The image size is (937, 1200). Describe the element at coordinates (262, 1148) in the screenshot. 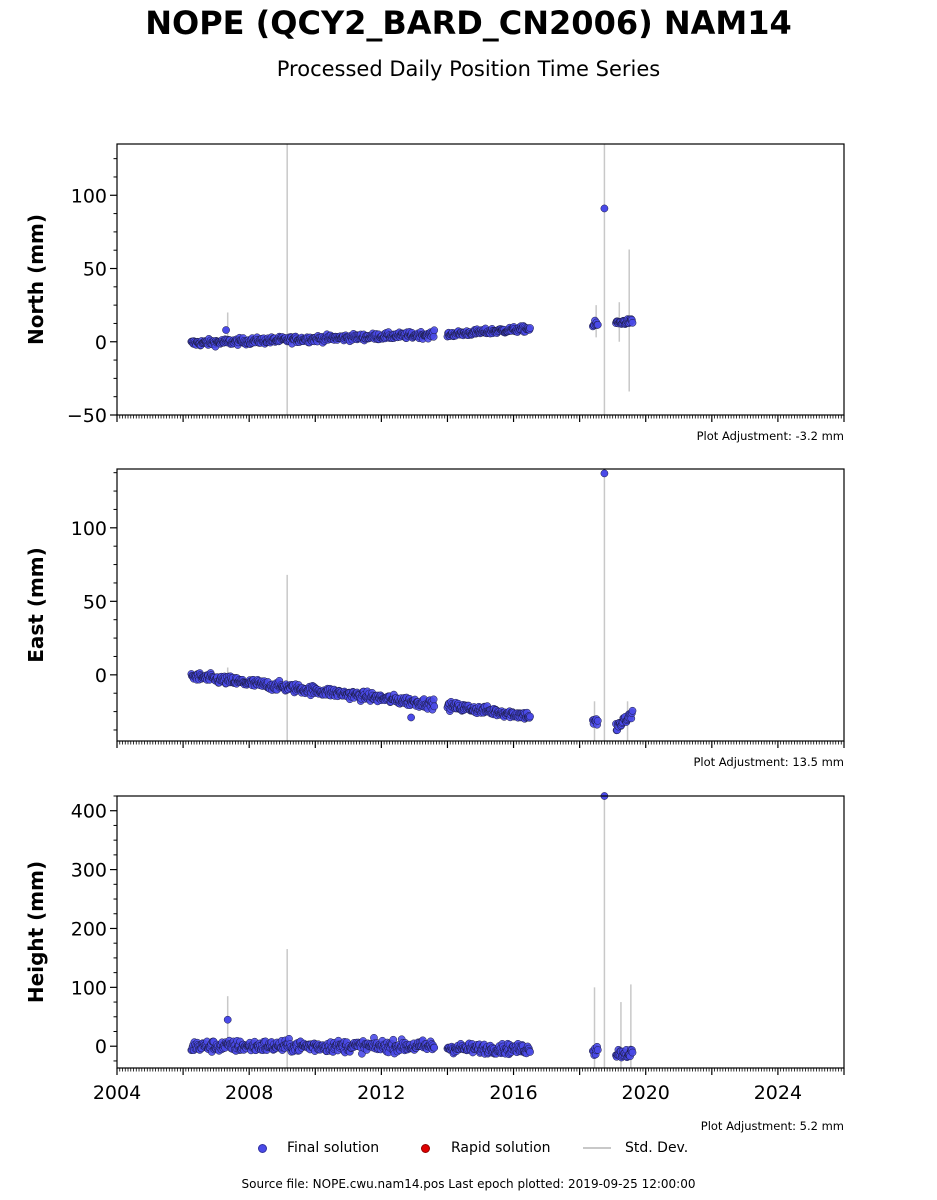

I see `legend-final-marker` at that location.